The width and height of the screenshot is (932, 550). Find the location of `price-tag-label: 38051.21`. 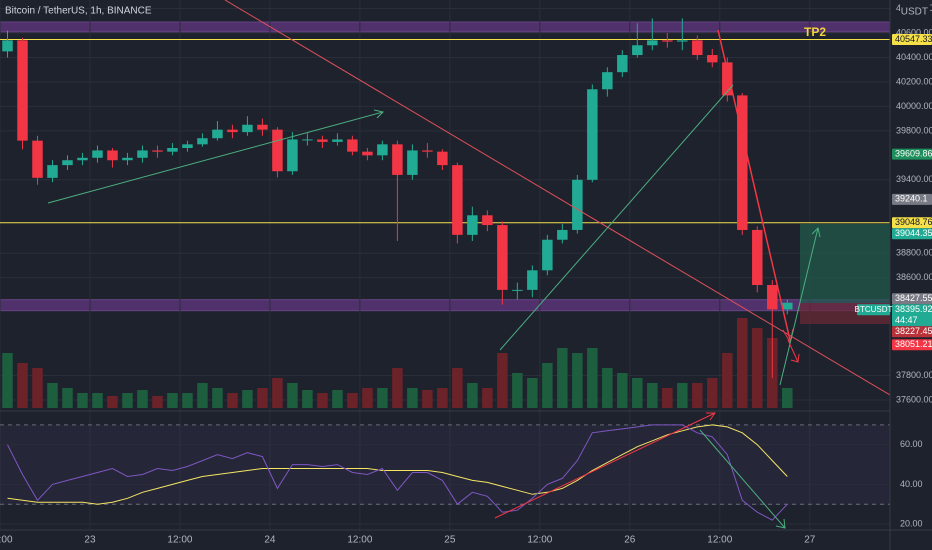

price-tag-label: 38051.21 is located at coordinates (913, 344).